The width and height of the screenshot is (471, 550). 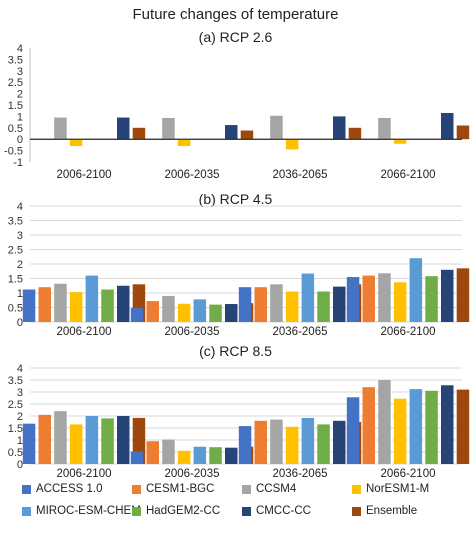 I want to click on legend-label: ACCESS 1.0, so click(x=69, y=489).